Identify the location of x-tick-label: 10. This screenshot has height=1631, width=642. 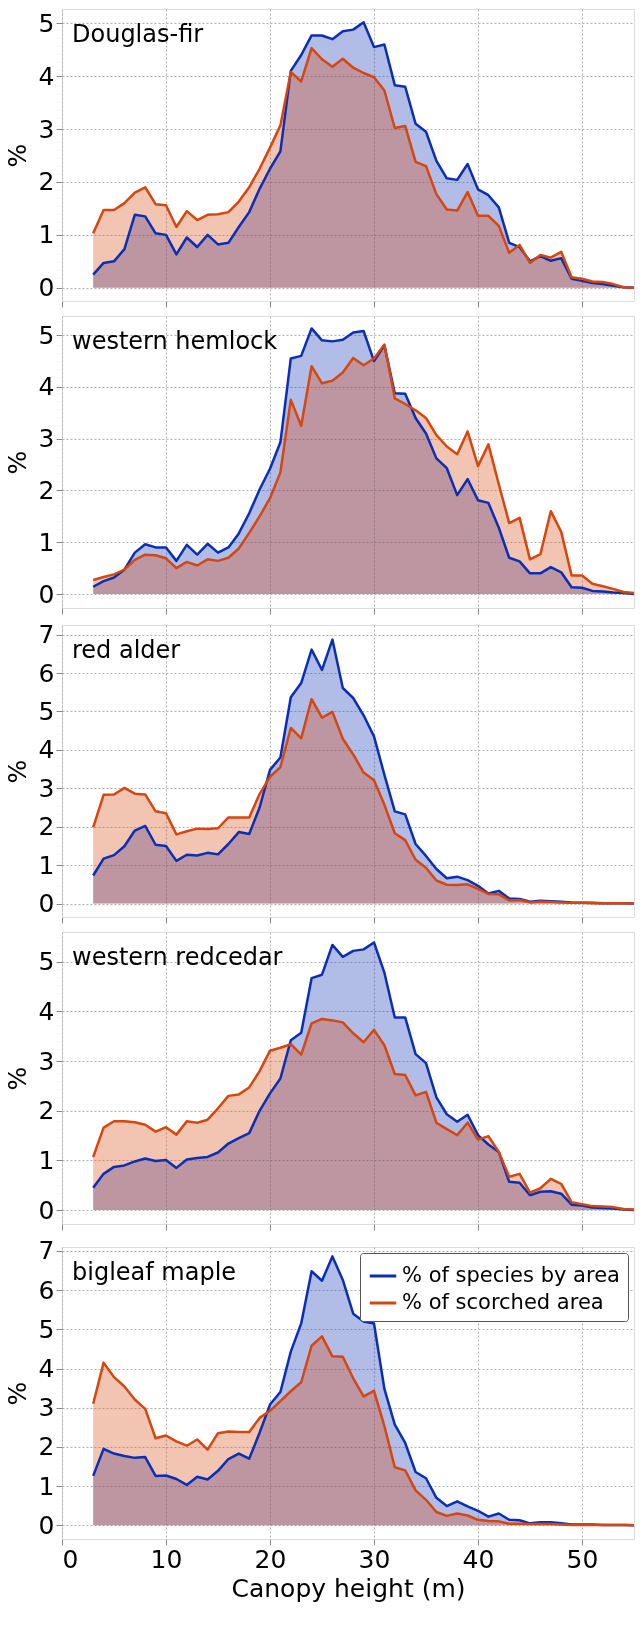
(166, 1559).